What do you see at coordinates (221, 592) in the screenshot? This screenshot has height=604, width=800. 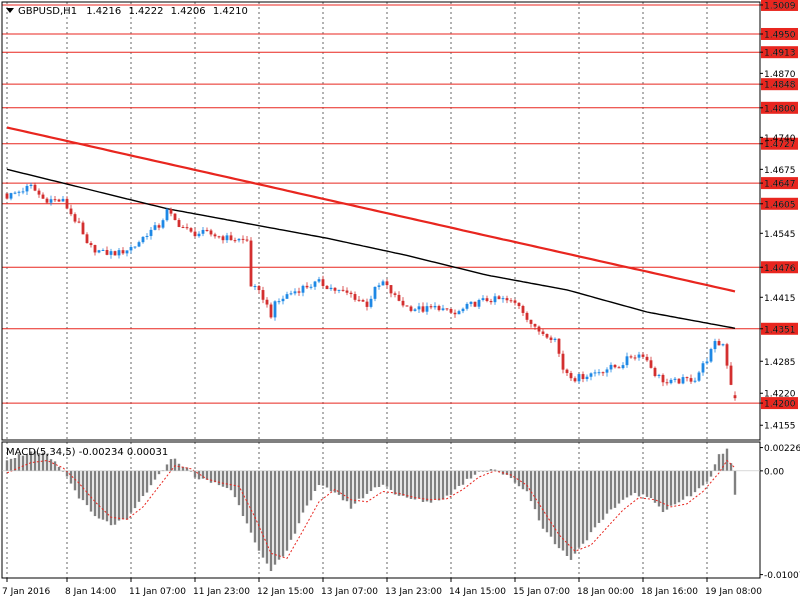 I see `x-tick-label: 11 Jan 23:00` at bounding box center [221, 592].